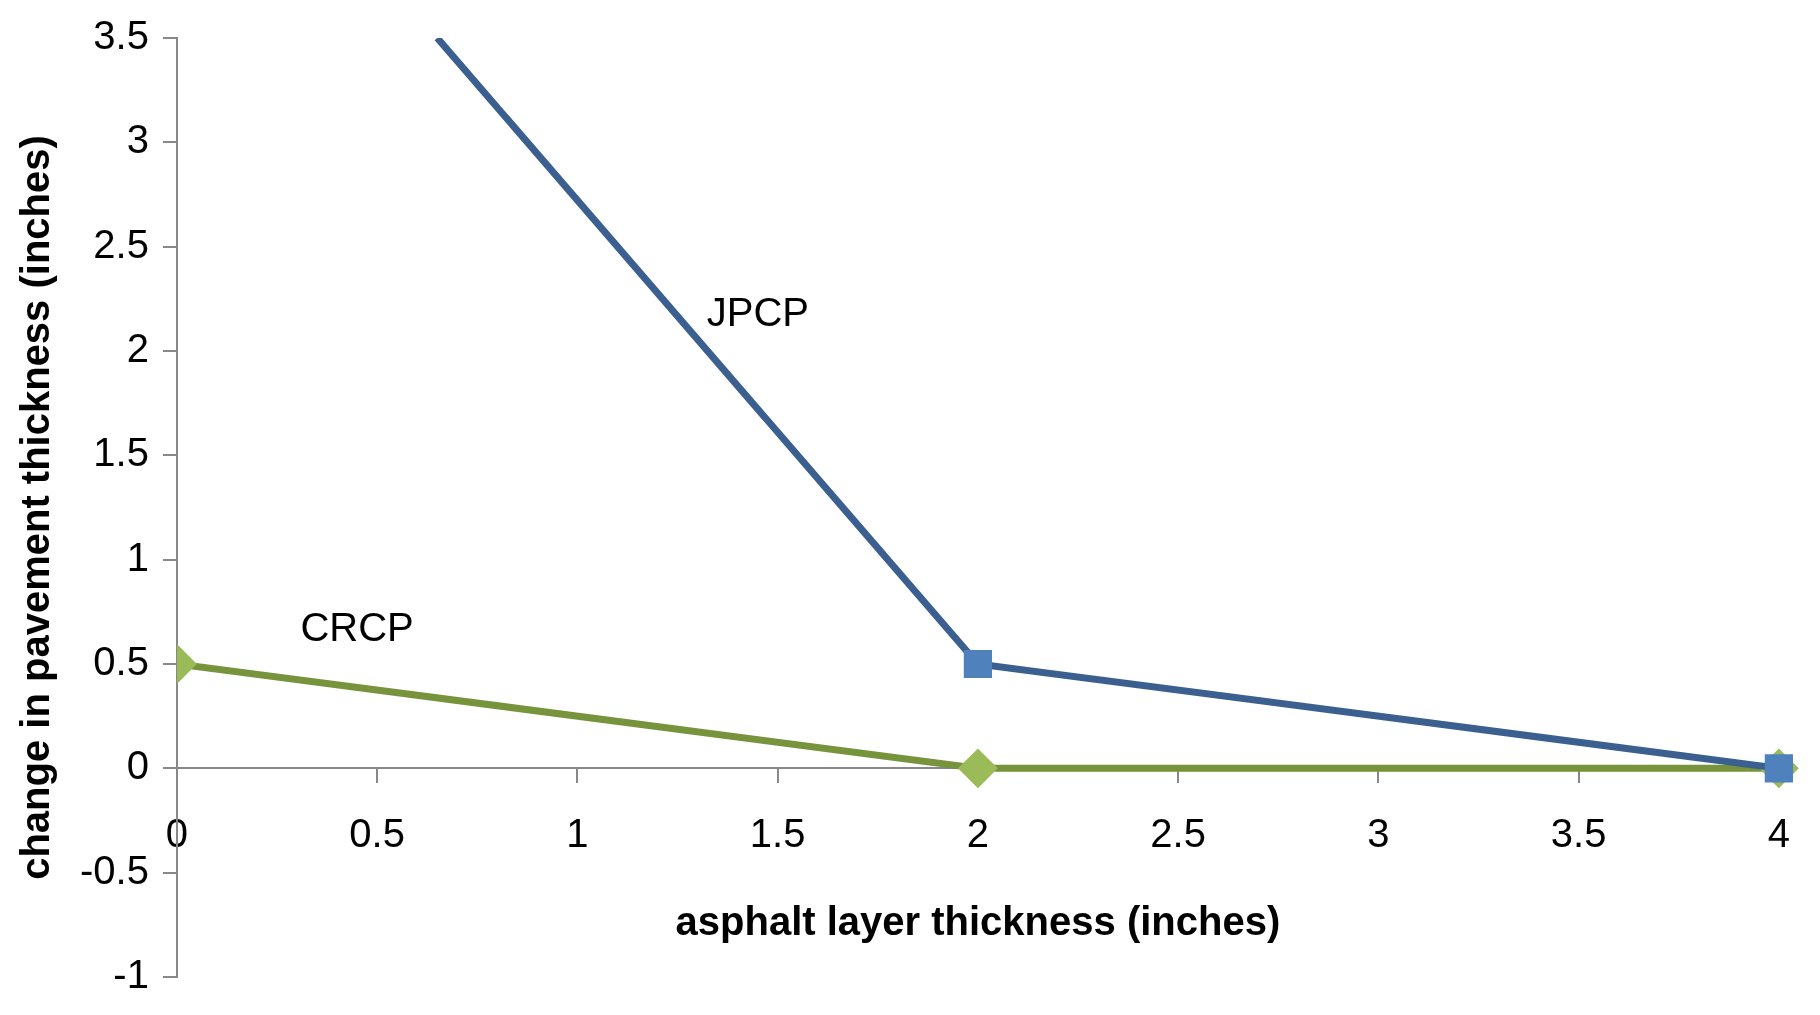 This screenshot has height=1015, width=1820. I want to click on x-tick-label: 4, so click(1778, 833).